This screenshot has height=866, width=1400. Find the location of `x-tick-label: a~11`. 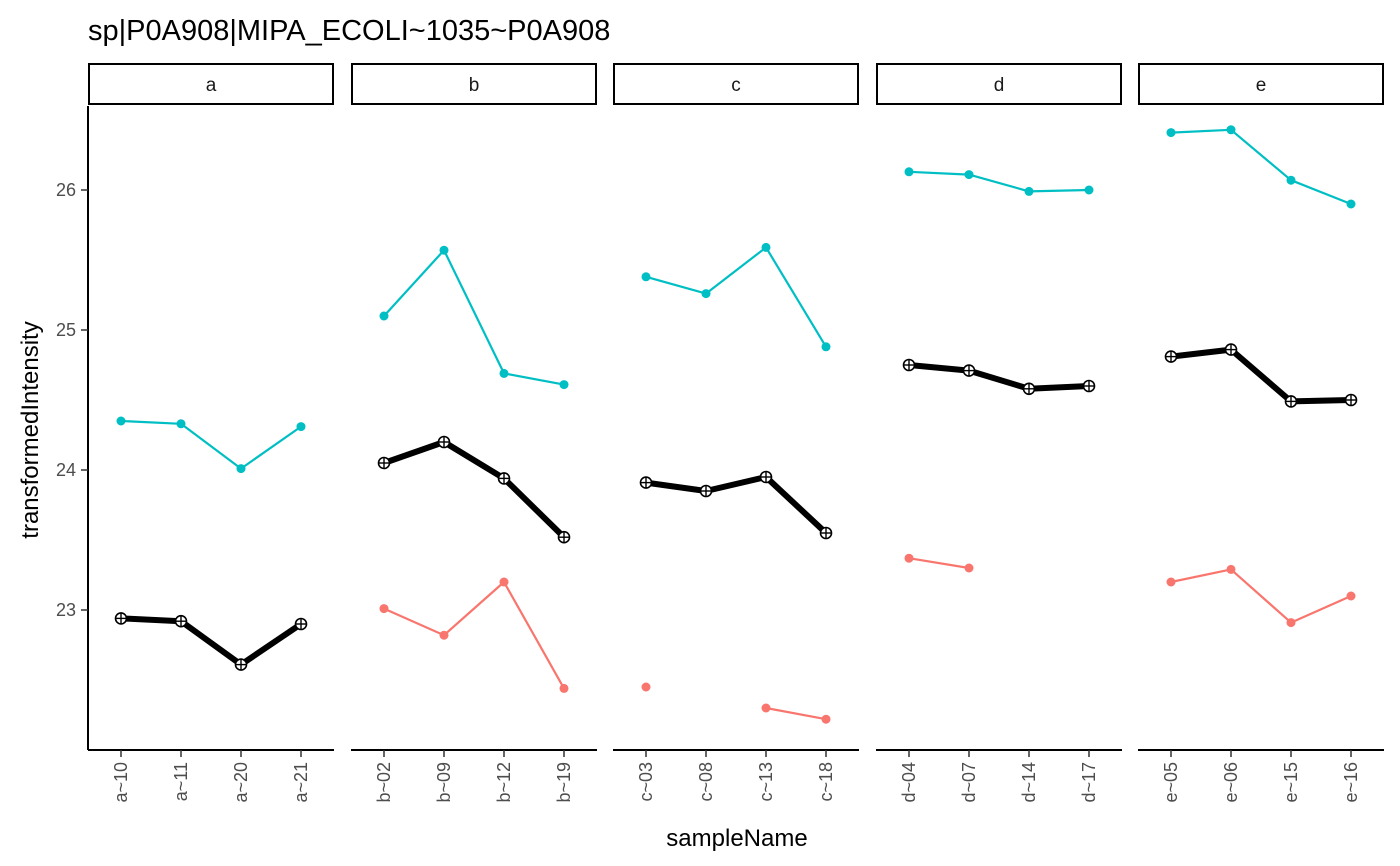

x-tick-label: a~11 is located at coordinates (181, 781).